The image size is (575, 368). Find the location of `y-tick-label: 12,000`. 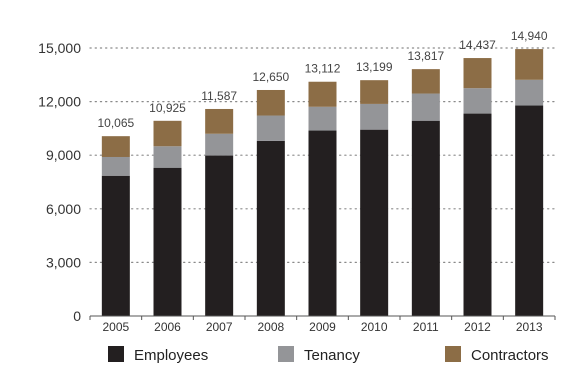

y-tick-label: 12,000 is located at coordinates (59, 102).